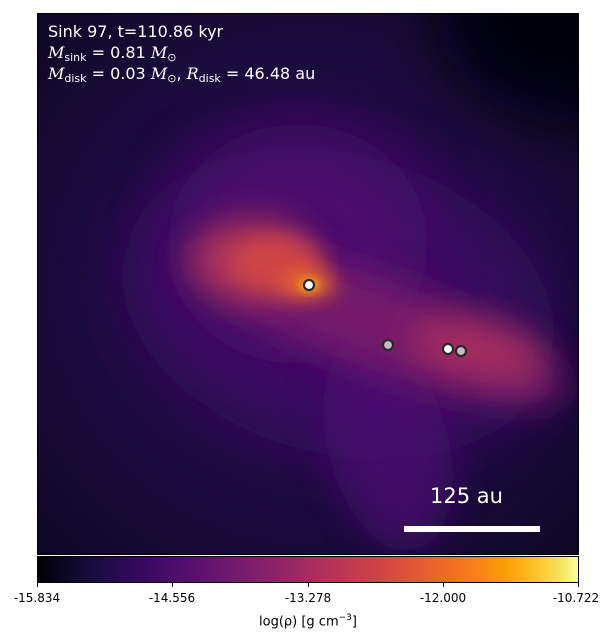 The image size is (615, 644). Describe the element at coordinates (354, 622) in the screenshot. I see `colorbar-label-suffix: ]` at that location.